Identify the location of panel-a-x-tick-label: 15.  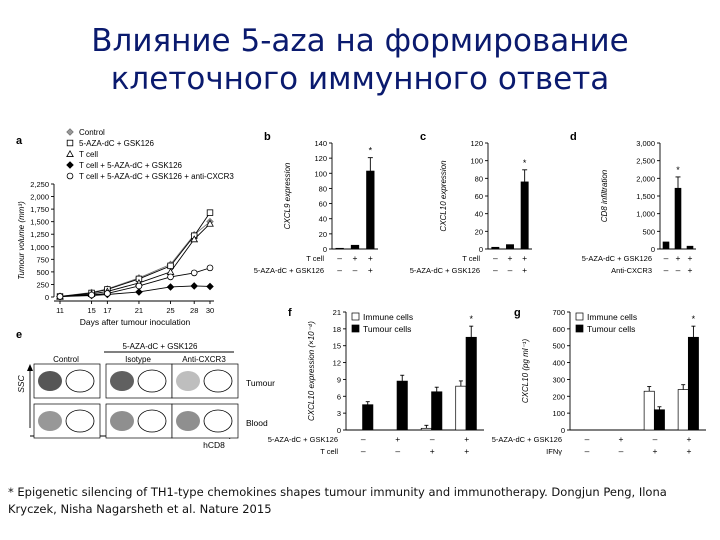
(91, 310).